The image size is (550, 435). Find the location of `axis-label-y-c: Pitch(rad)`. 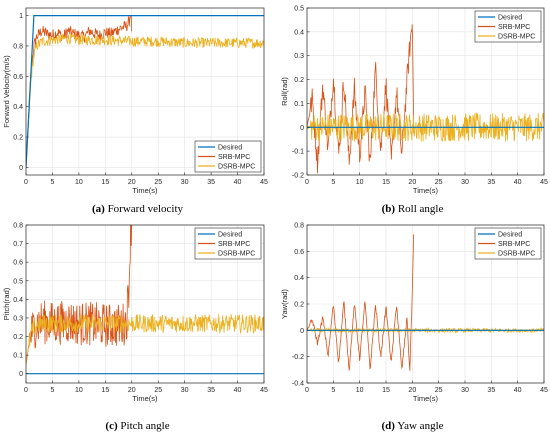

axis-label-y-c: Pitch(rad) is located at coordinates (6, 303).